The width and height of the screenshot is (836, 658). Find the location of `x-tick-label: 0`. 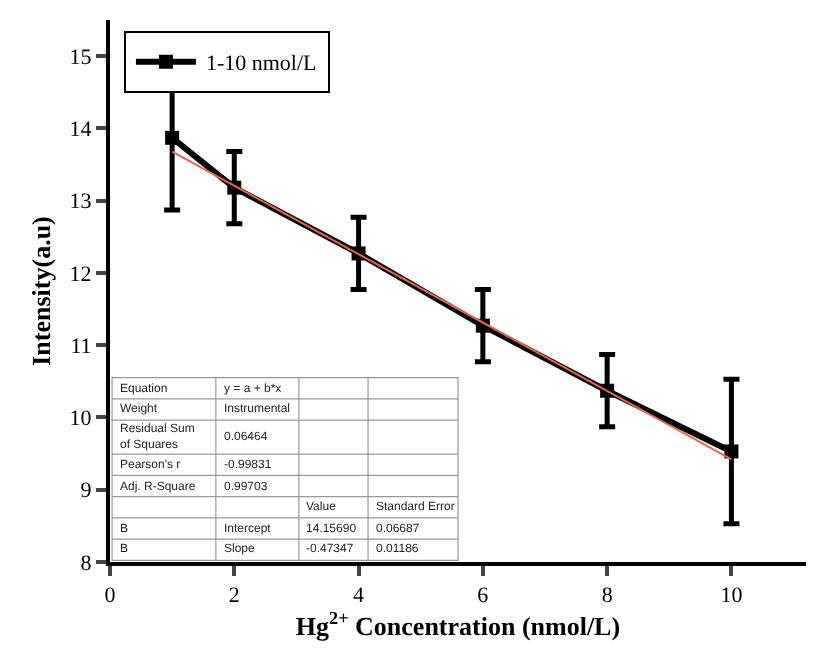

x-tick-label: 0 is located at coordinates (110, 596).